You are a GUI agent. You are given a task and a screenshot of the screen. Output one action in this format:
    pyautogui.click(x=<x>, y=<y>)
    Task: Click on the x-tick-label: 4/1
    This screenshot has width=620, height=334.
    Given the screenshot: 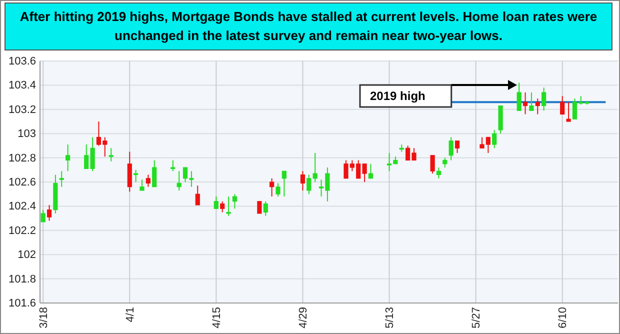 What is the action you would take?
    pyautogui.click(x=130, y=314)
    